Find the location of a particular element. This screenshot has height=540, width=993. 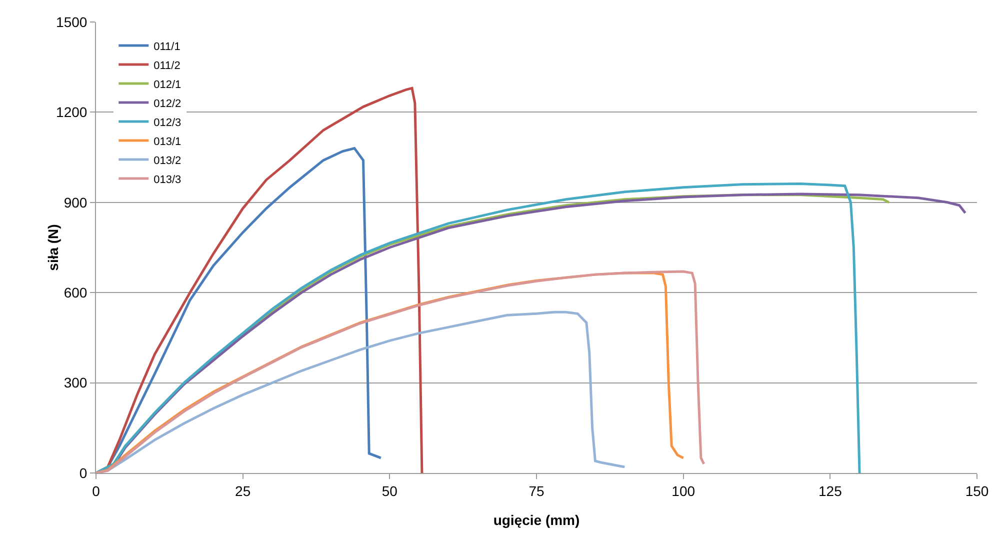

legend-label: 011/1 is located at coordinates (167, 46).